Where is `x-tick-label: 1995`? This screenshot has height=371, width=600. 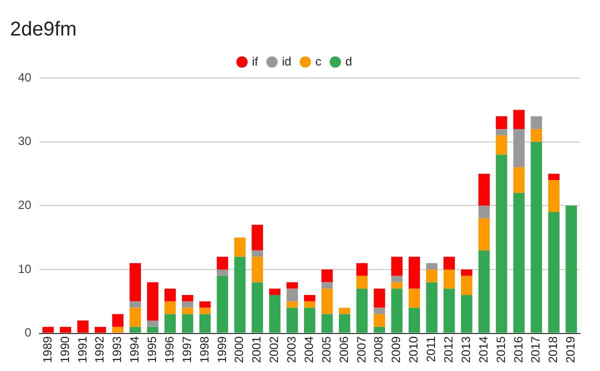
x-tick-label: 1995 is located at coordinates (152, 350).